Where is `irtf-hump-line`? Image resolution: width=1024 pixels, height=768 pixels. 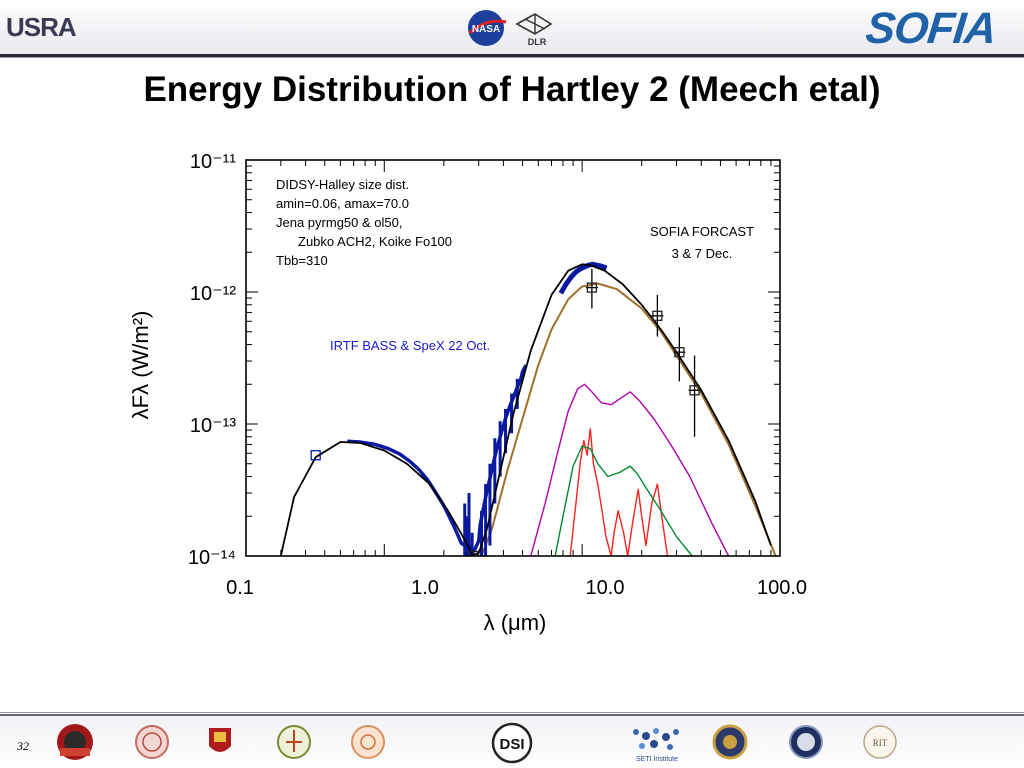 irtf-hump-line is located at coordinates (583, 278).